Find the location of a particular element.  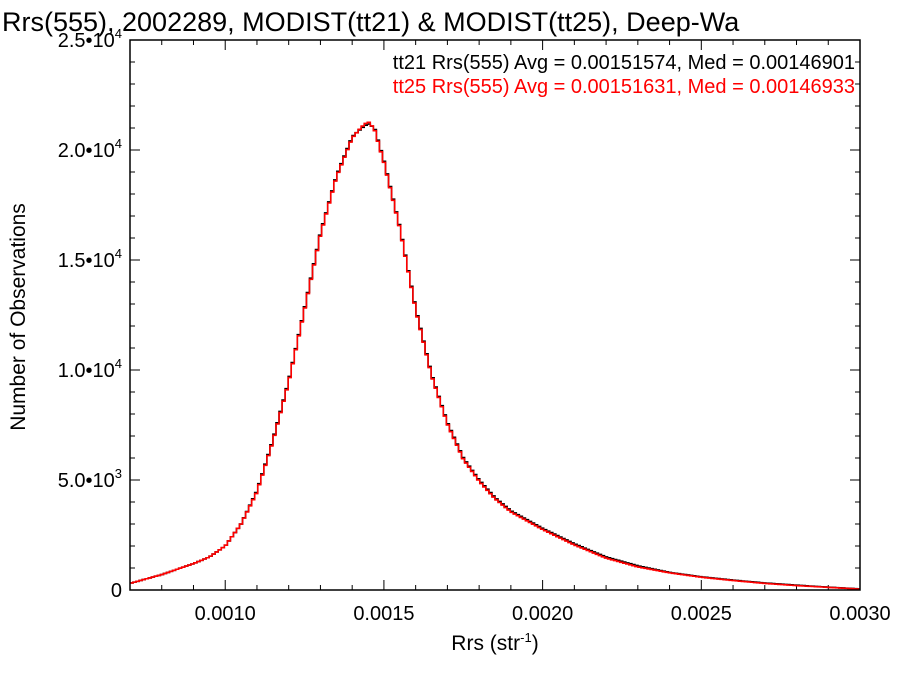

x-tick-label: 0.0020 is located at coordinates (542, 614).